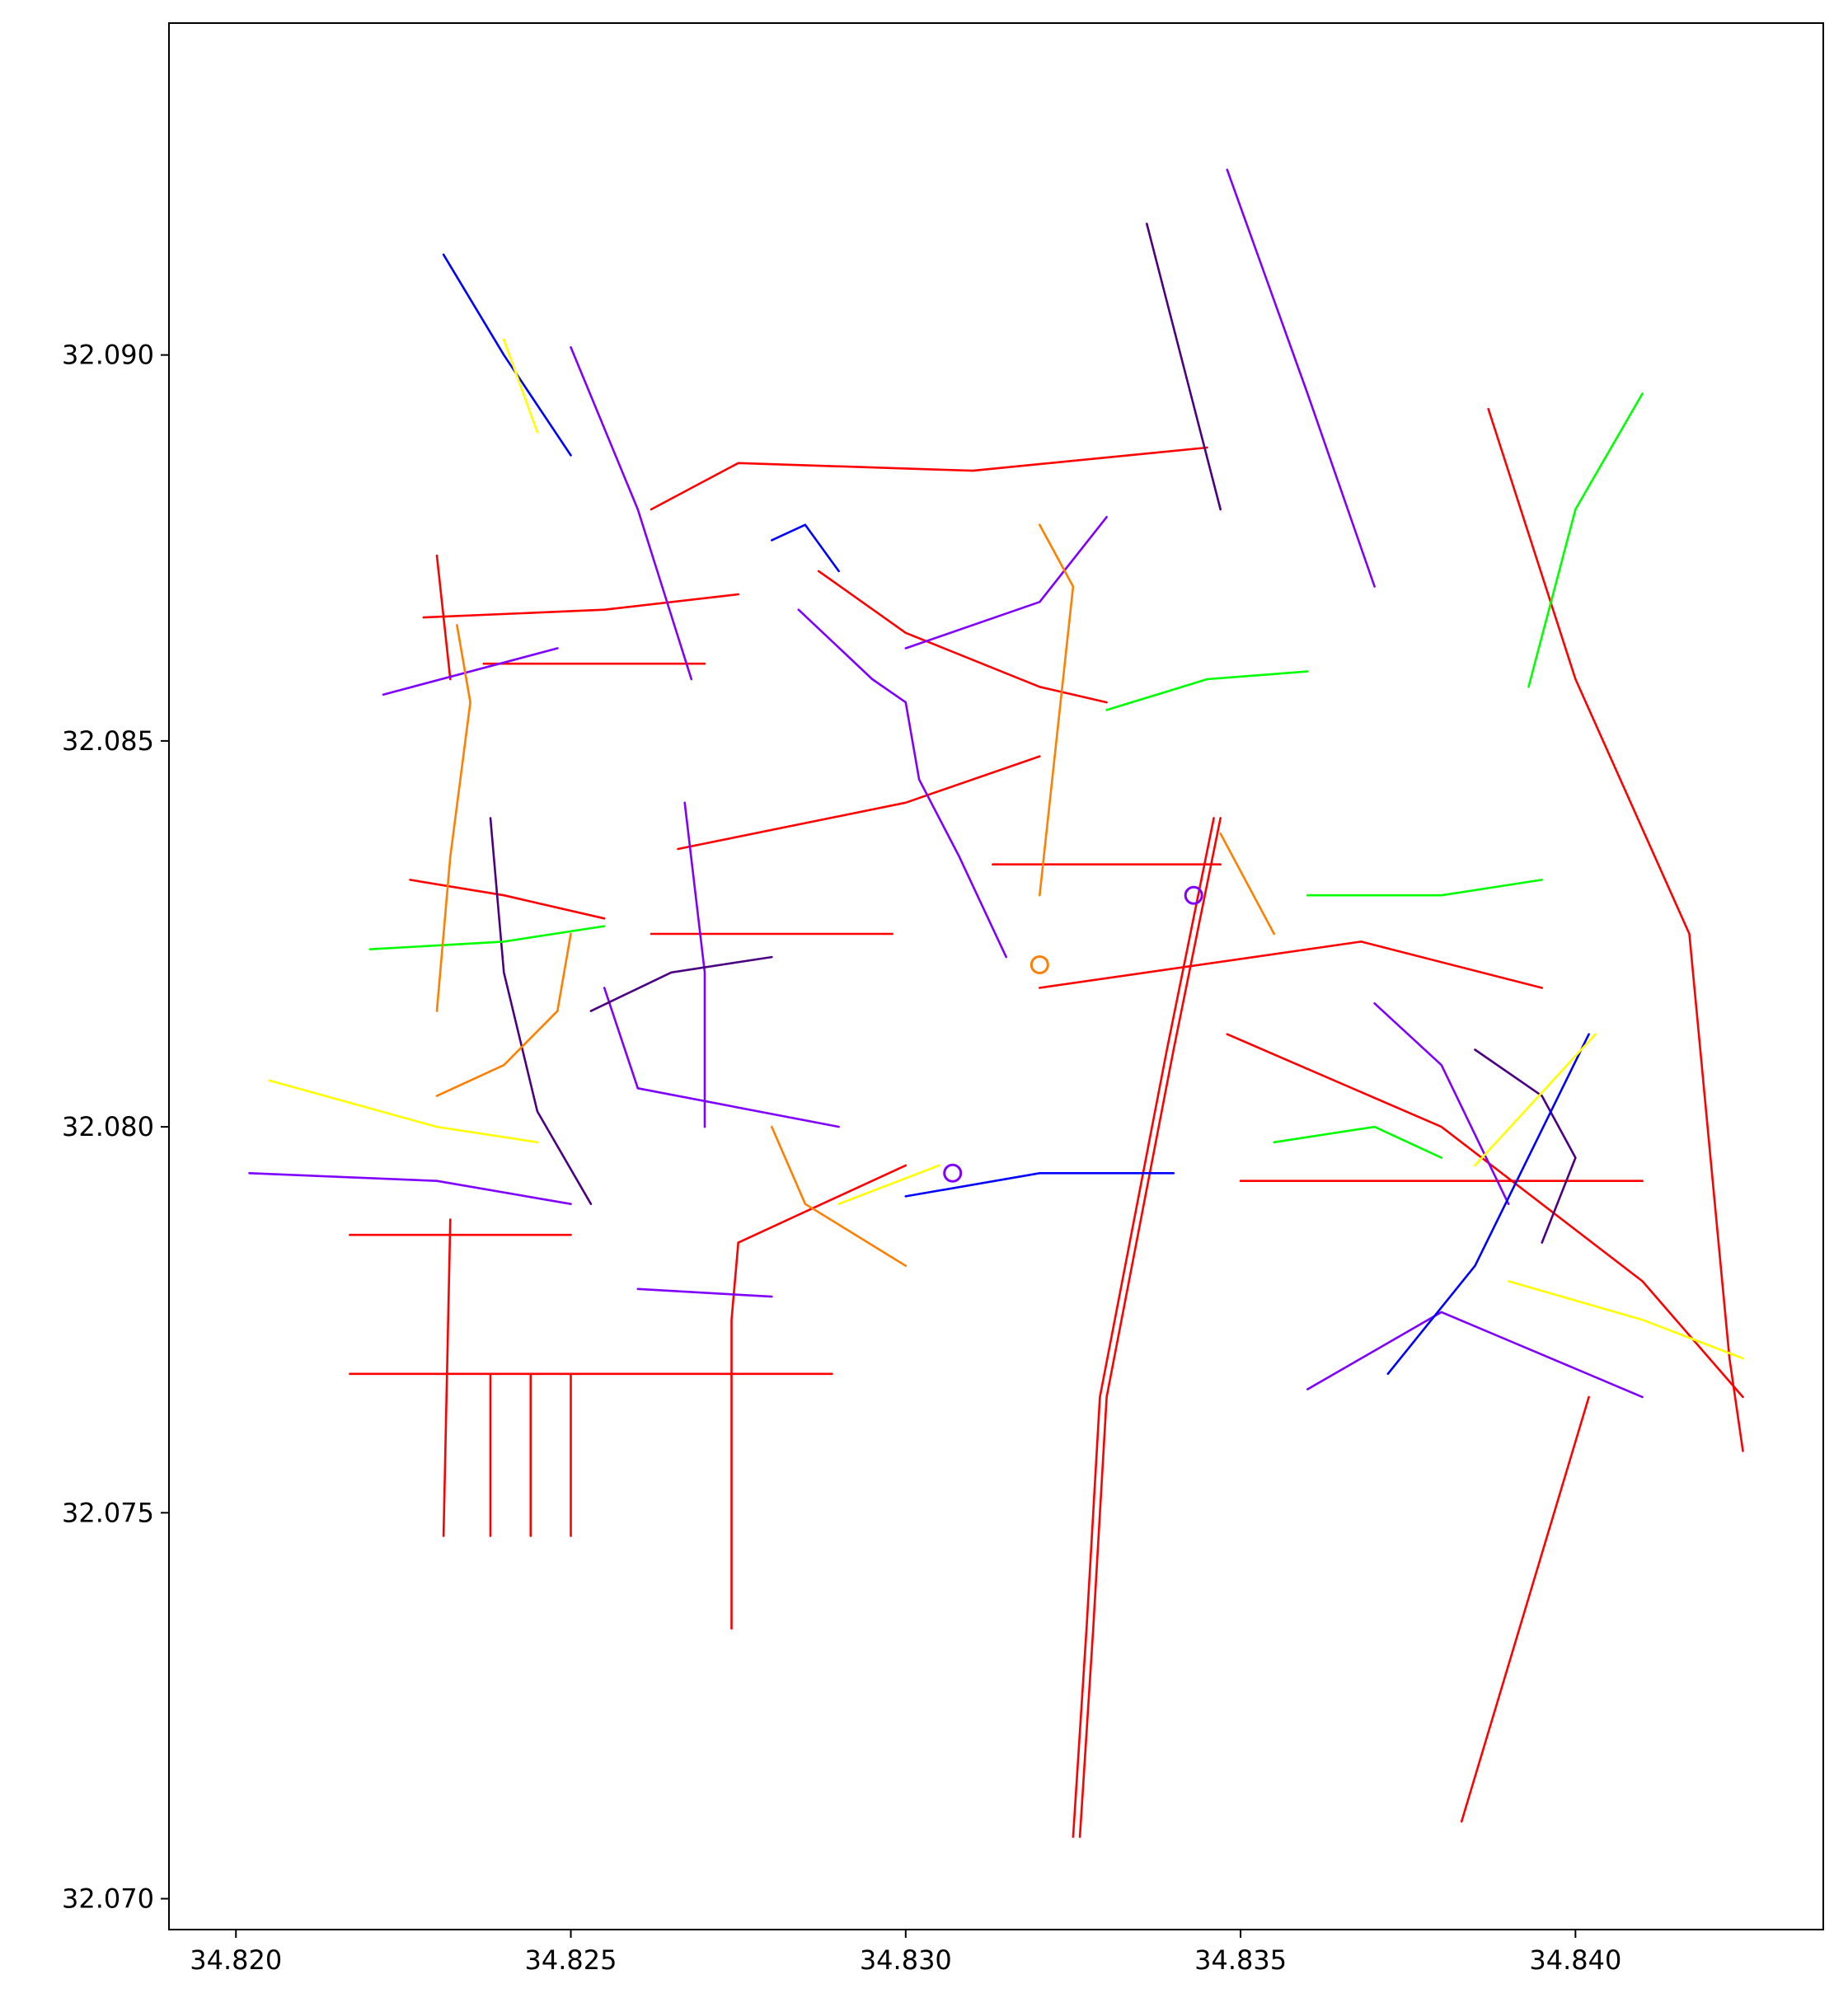  Describe the element at coordinates (236, 1960) in the screenshot. I see `x-tick-label: 34.820` at that location.